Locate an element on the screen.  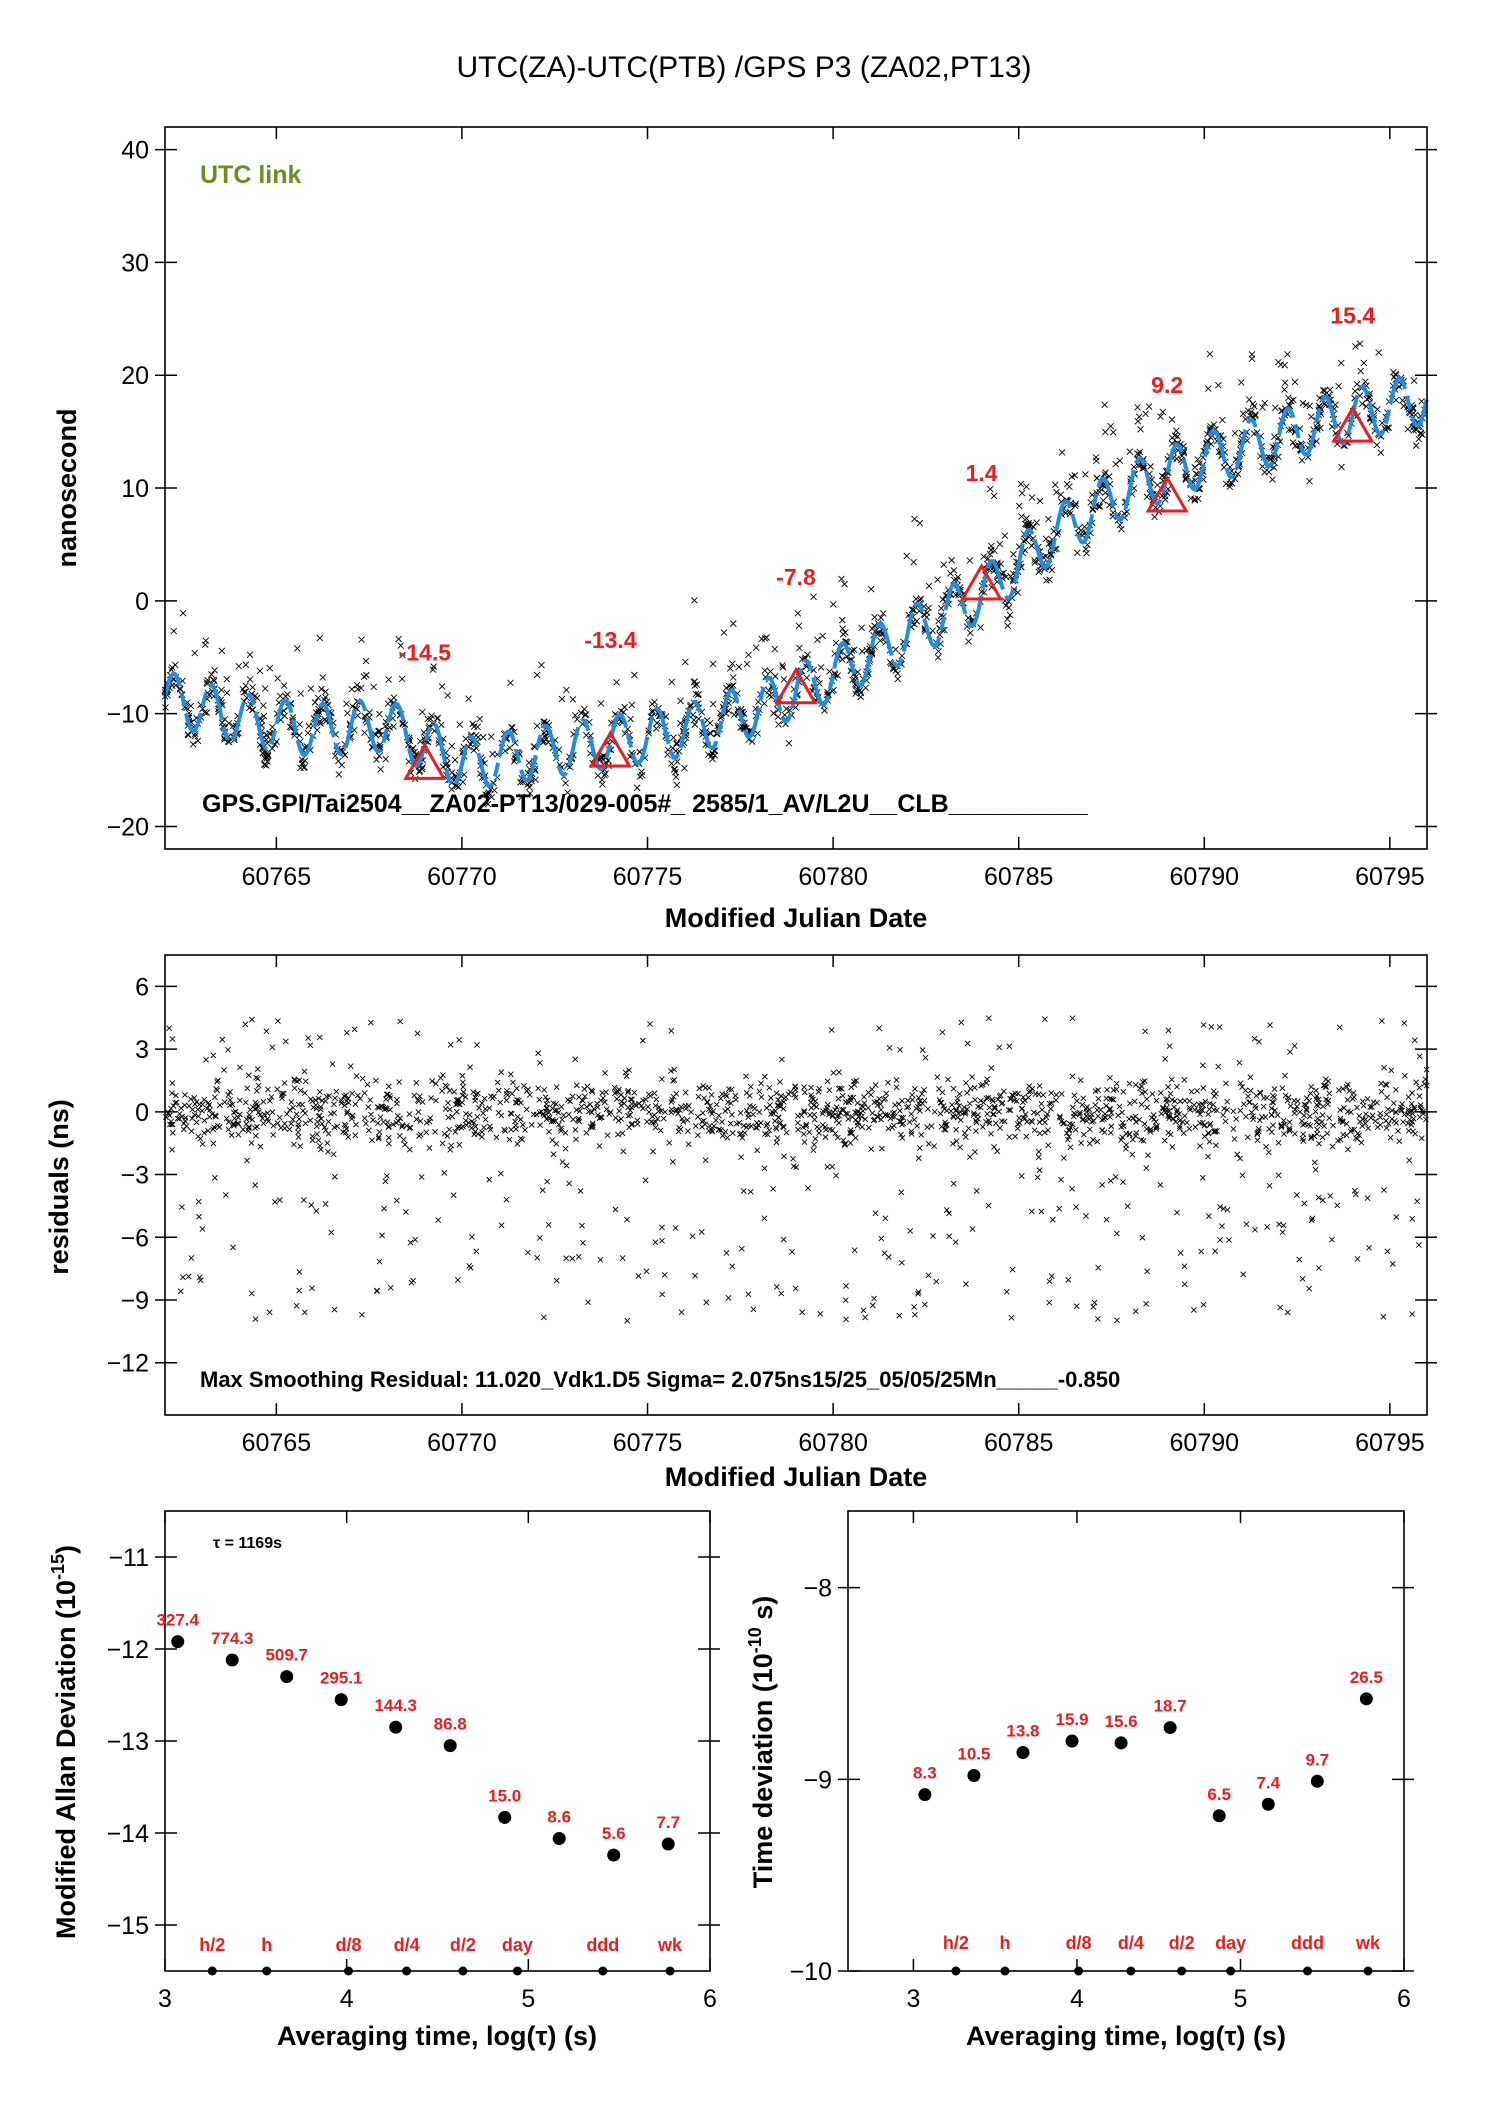
tdev-point is located at coordinates (1268, 1804).